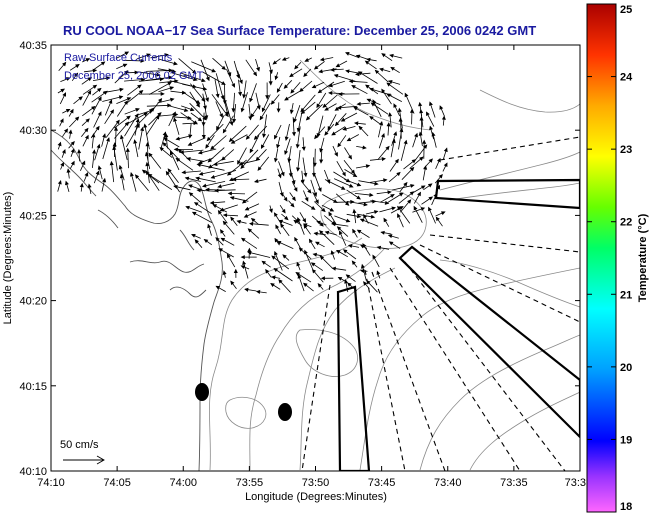  I want to click on y-tick-label: 40:20, so click(33, 302).